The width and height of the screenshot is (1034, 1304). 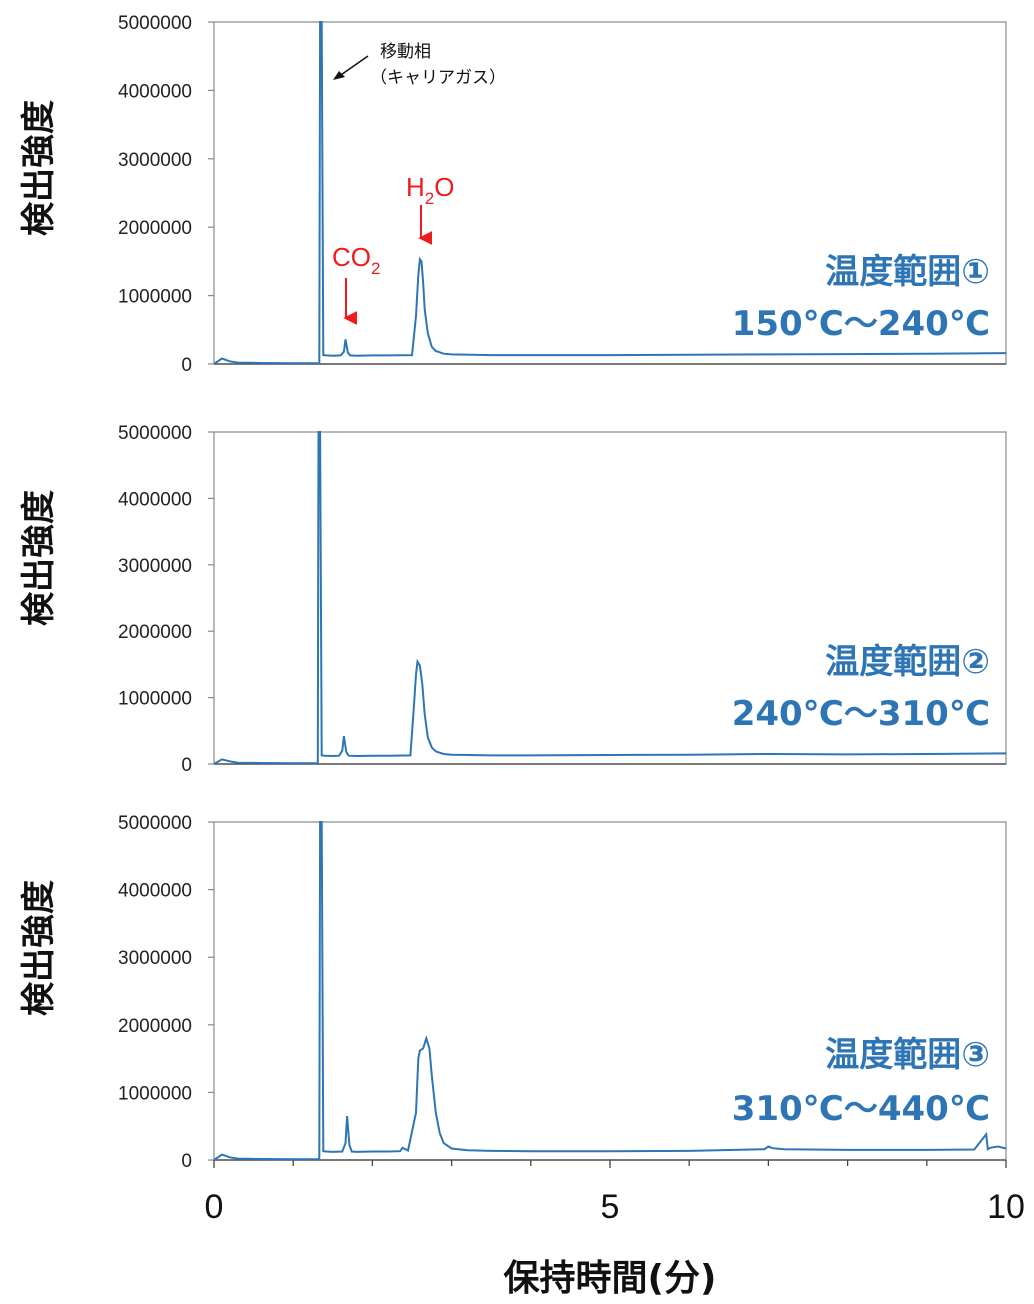 What do you see at coordinates (861, 1109) in the screenshot?
I see `range-label-line2: 310℃～440℃` at bounding box center [861, 1109].